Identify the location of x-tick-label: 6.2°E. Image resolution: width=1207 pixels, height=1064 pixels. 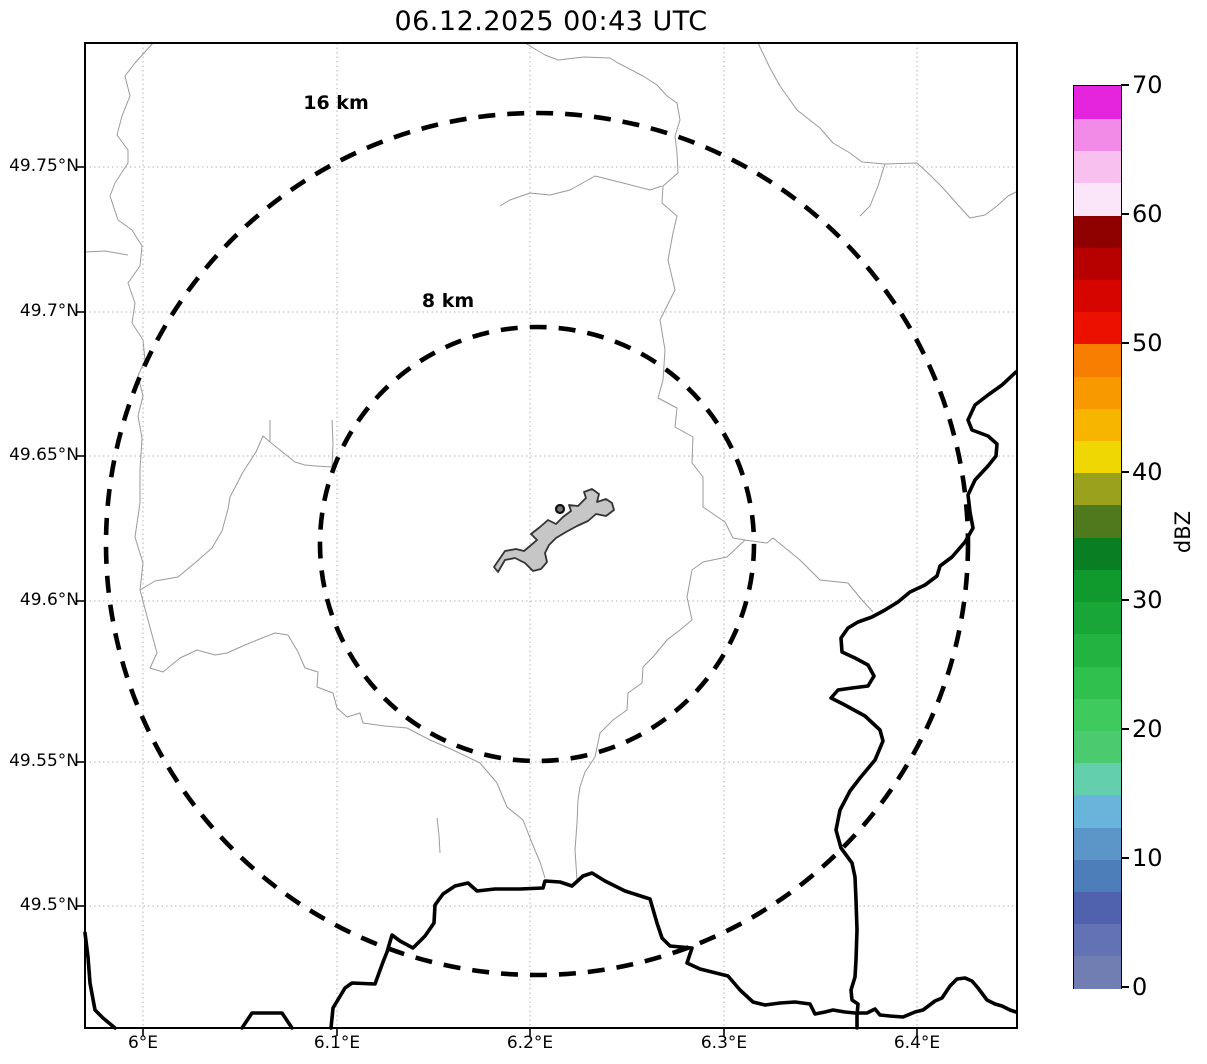
(530, 1043).